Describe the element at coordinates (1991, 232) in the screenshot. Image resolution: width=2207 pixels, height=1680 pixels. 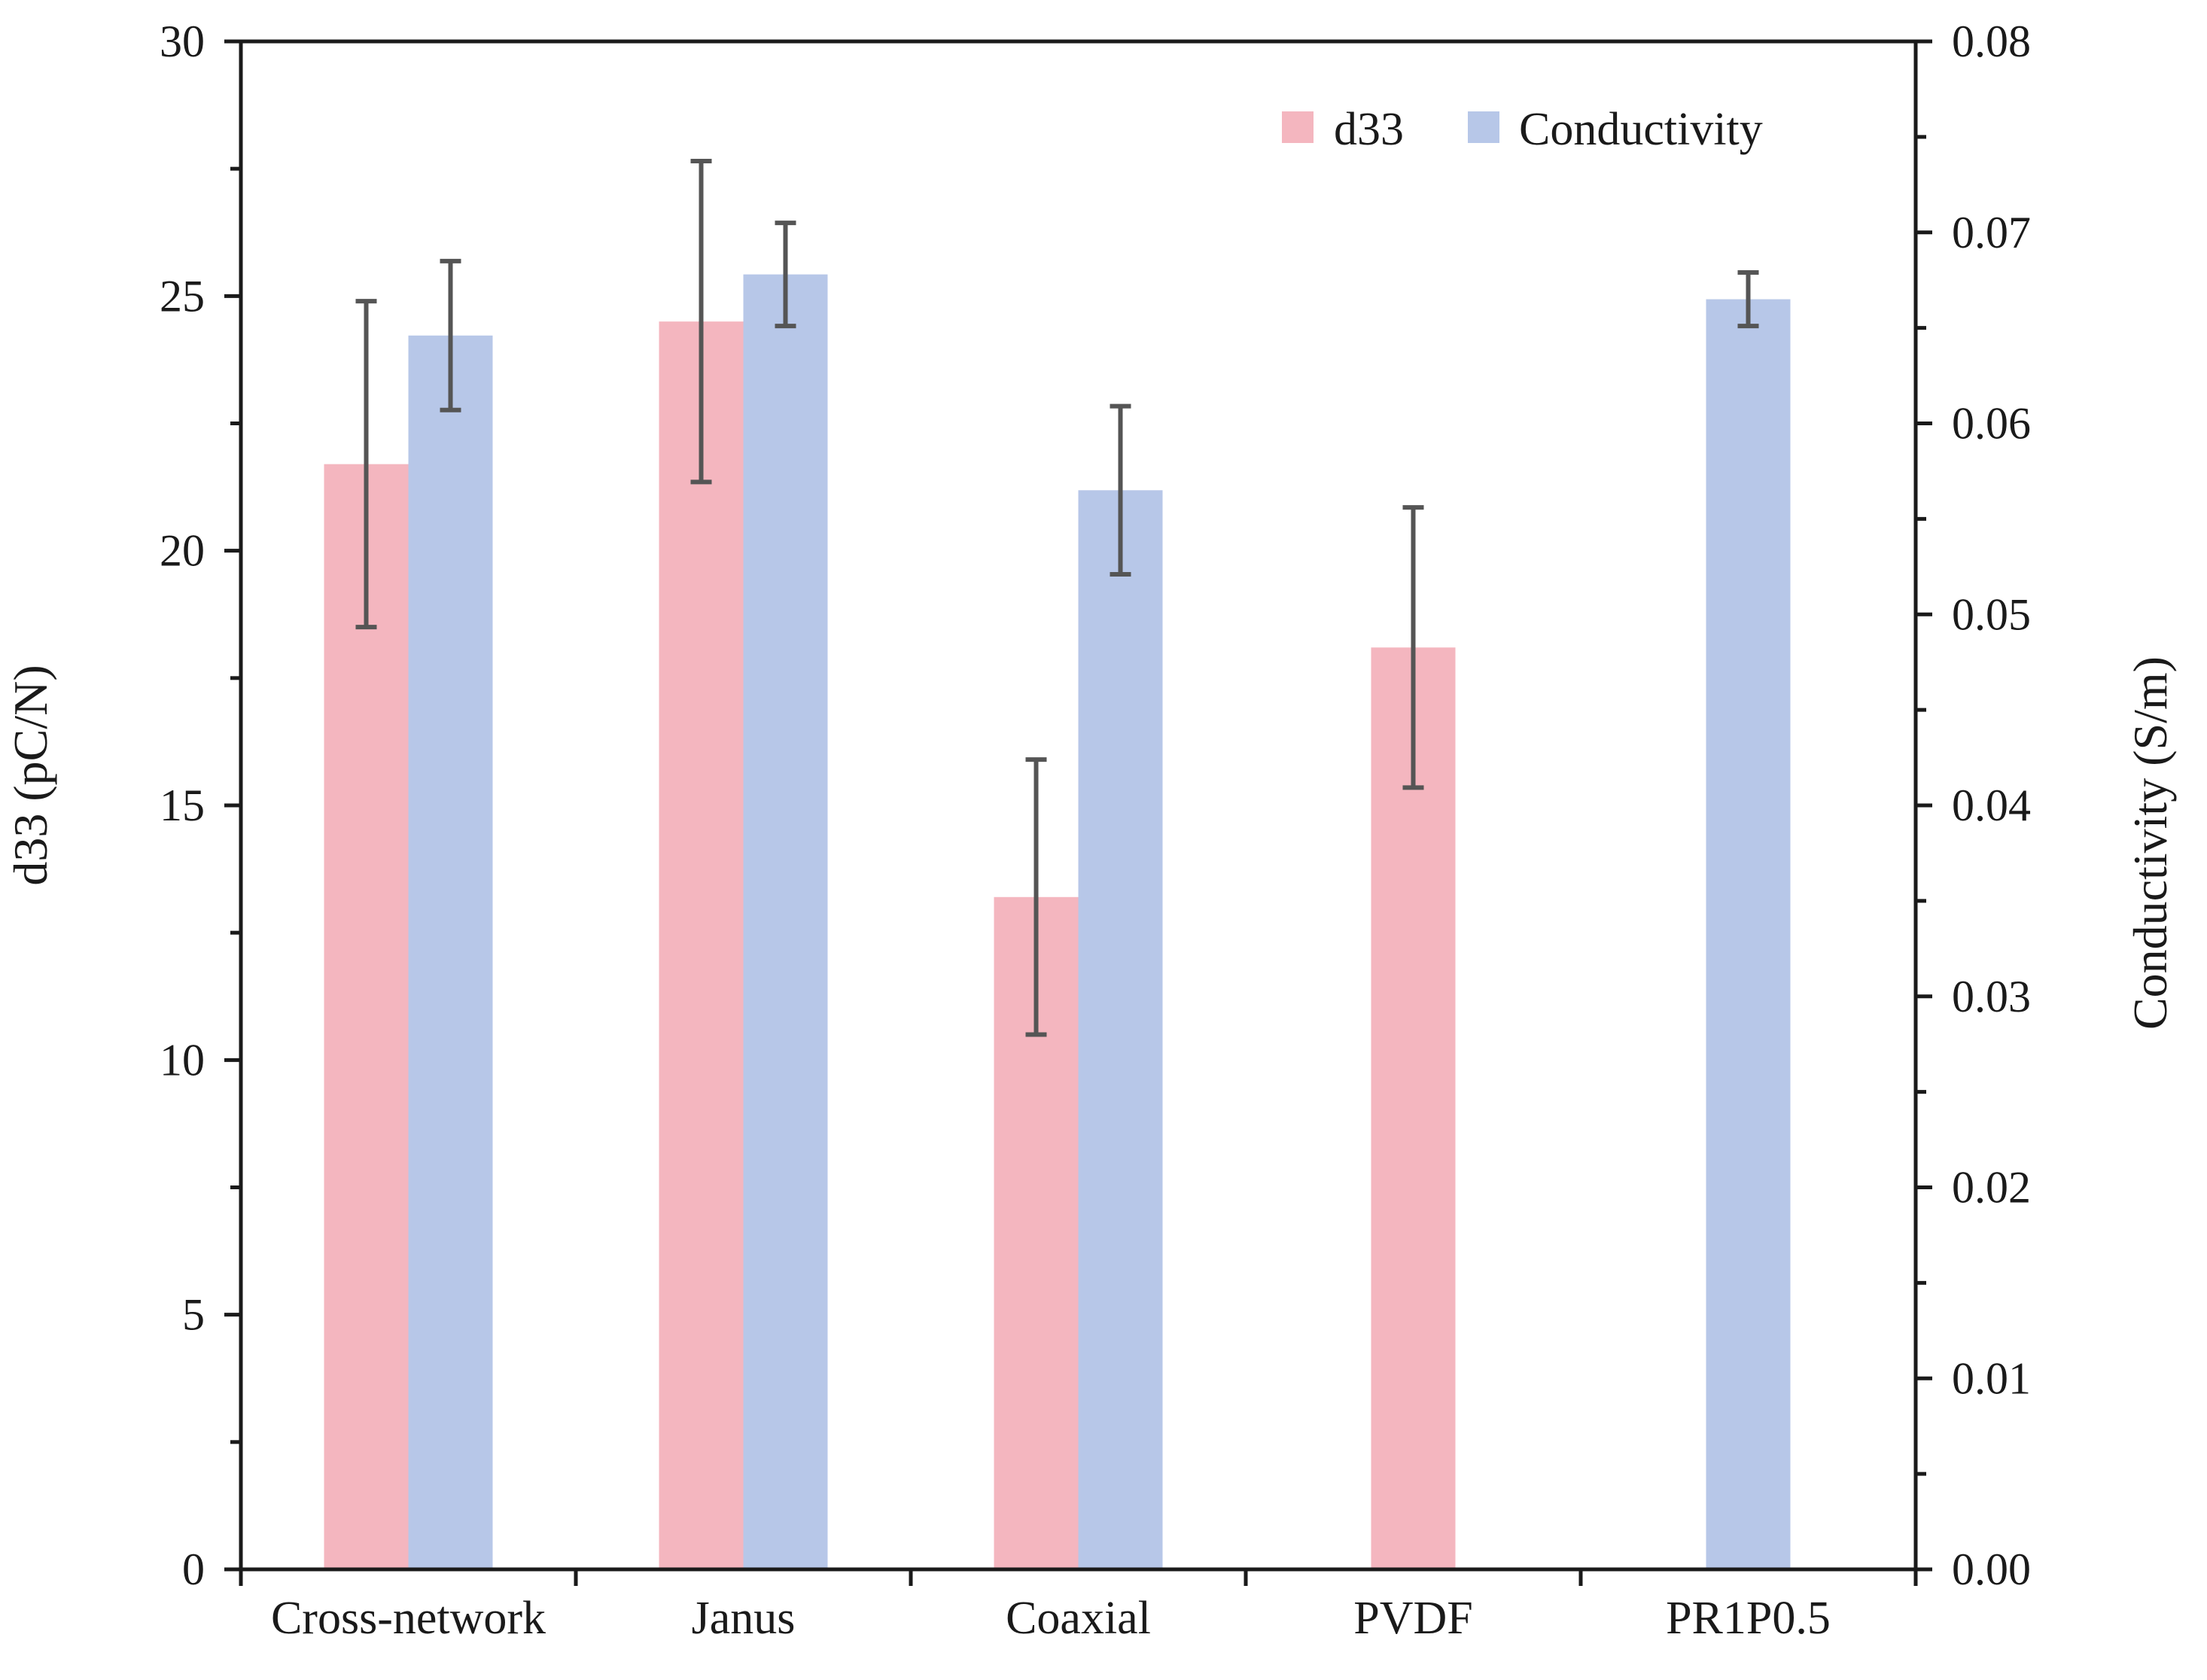
I see `right-tick-label: 0.07` at that location.